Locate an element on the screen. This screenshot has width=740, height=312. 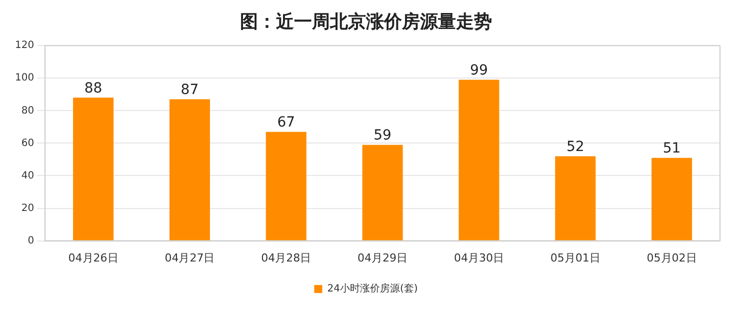
x-tick-label: 05月02日 is located at coordinates (671, 257).